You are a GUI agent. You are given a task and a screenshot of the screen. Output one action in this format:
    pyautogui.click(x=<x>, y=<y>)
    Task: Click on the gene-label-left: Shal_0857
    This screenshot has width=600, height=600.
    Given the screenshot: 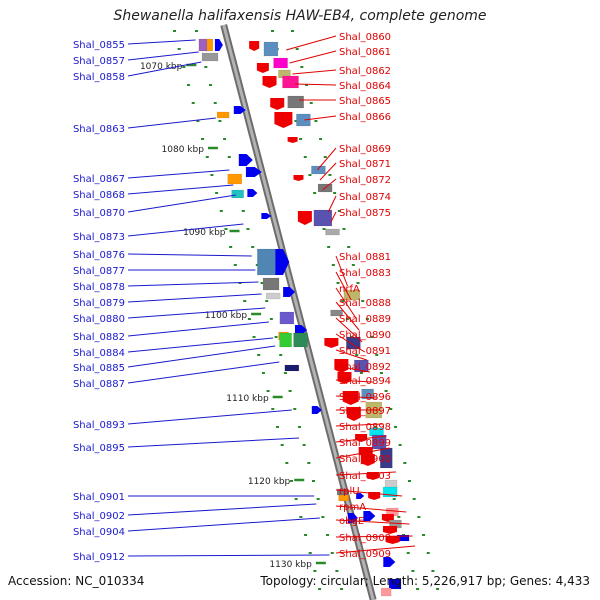 What is the action you would take?
    pyautogui.click(x=99, y=61)
    